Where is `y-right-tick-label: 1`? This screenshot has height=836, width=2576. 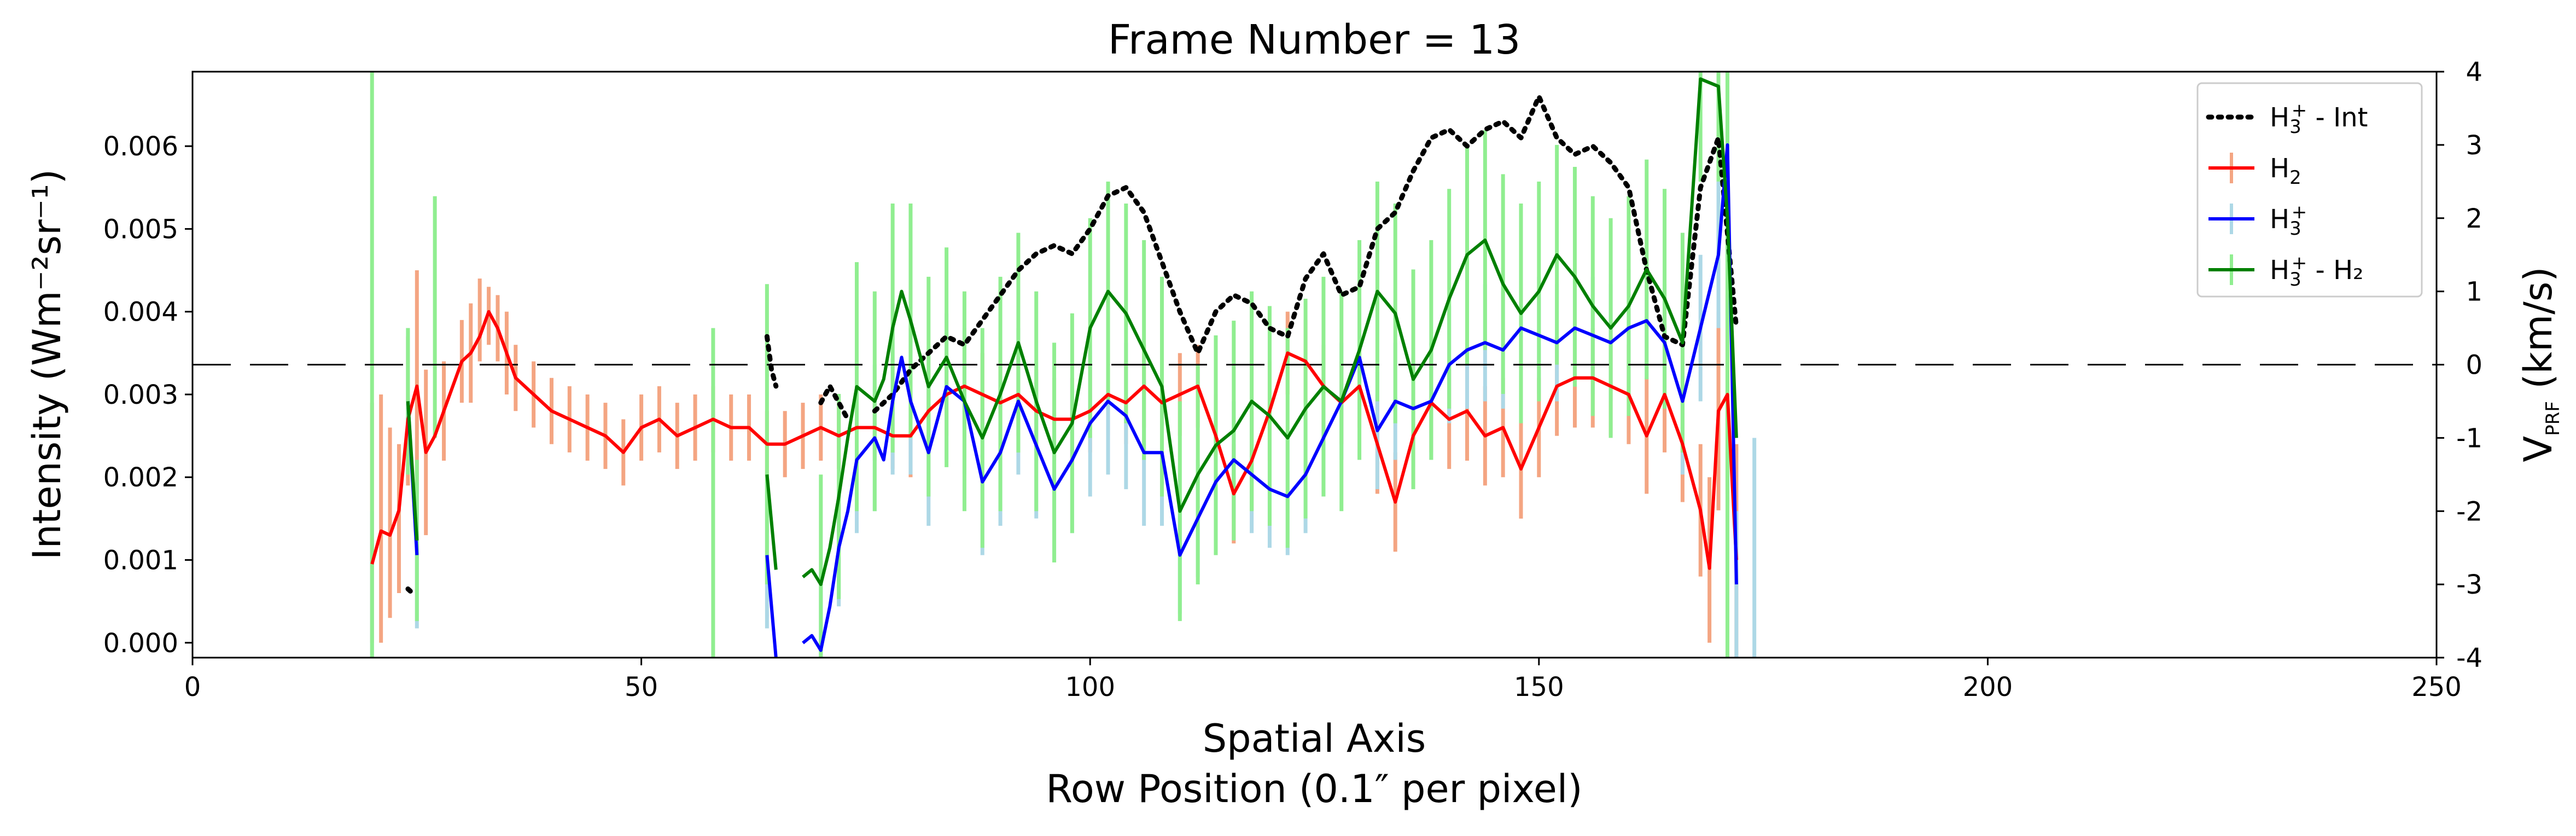 y-right-tick-label: 1 is located at coordinates (2474, 292).